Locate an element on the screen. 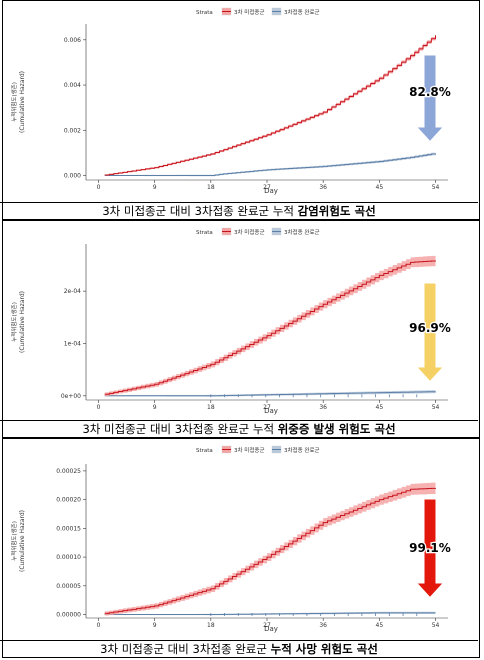 The width and height of the screenshot is (484, 660). y-tick-label: 0.004 is located at coordinates (72, 85).